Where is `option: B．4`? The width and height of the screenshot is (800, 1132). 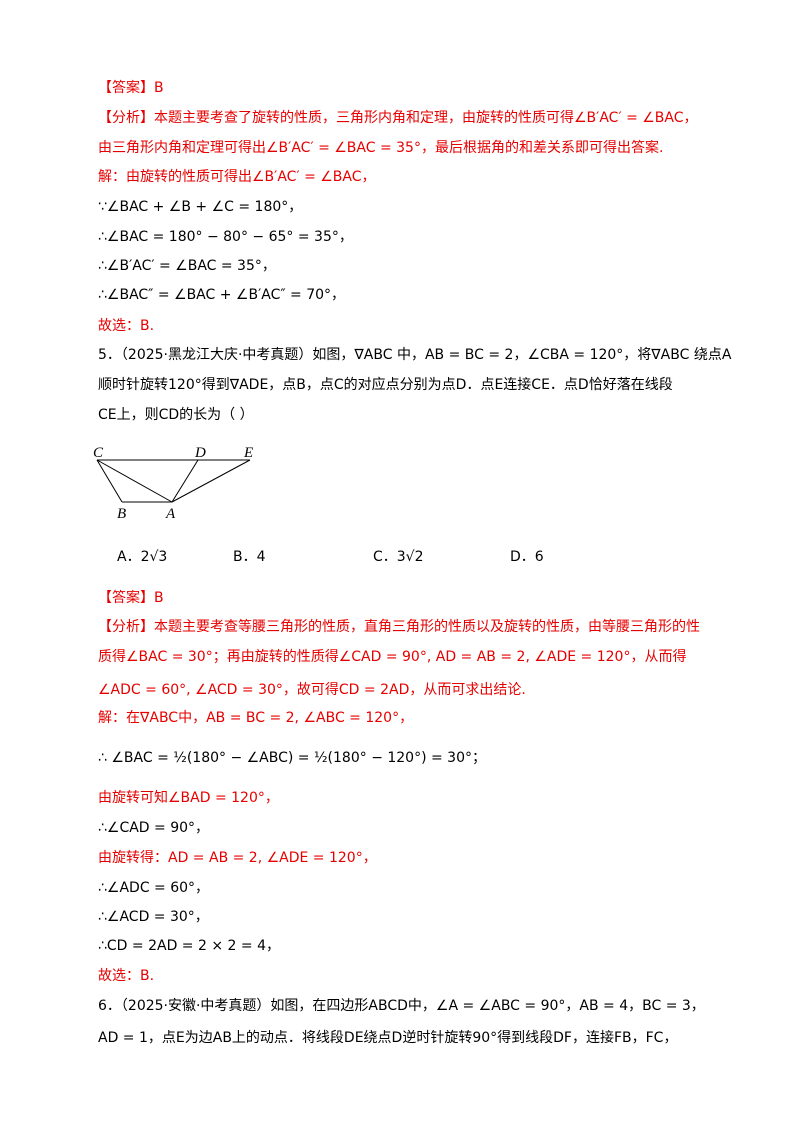
option: B．4 is located at coordinates (249, 557).